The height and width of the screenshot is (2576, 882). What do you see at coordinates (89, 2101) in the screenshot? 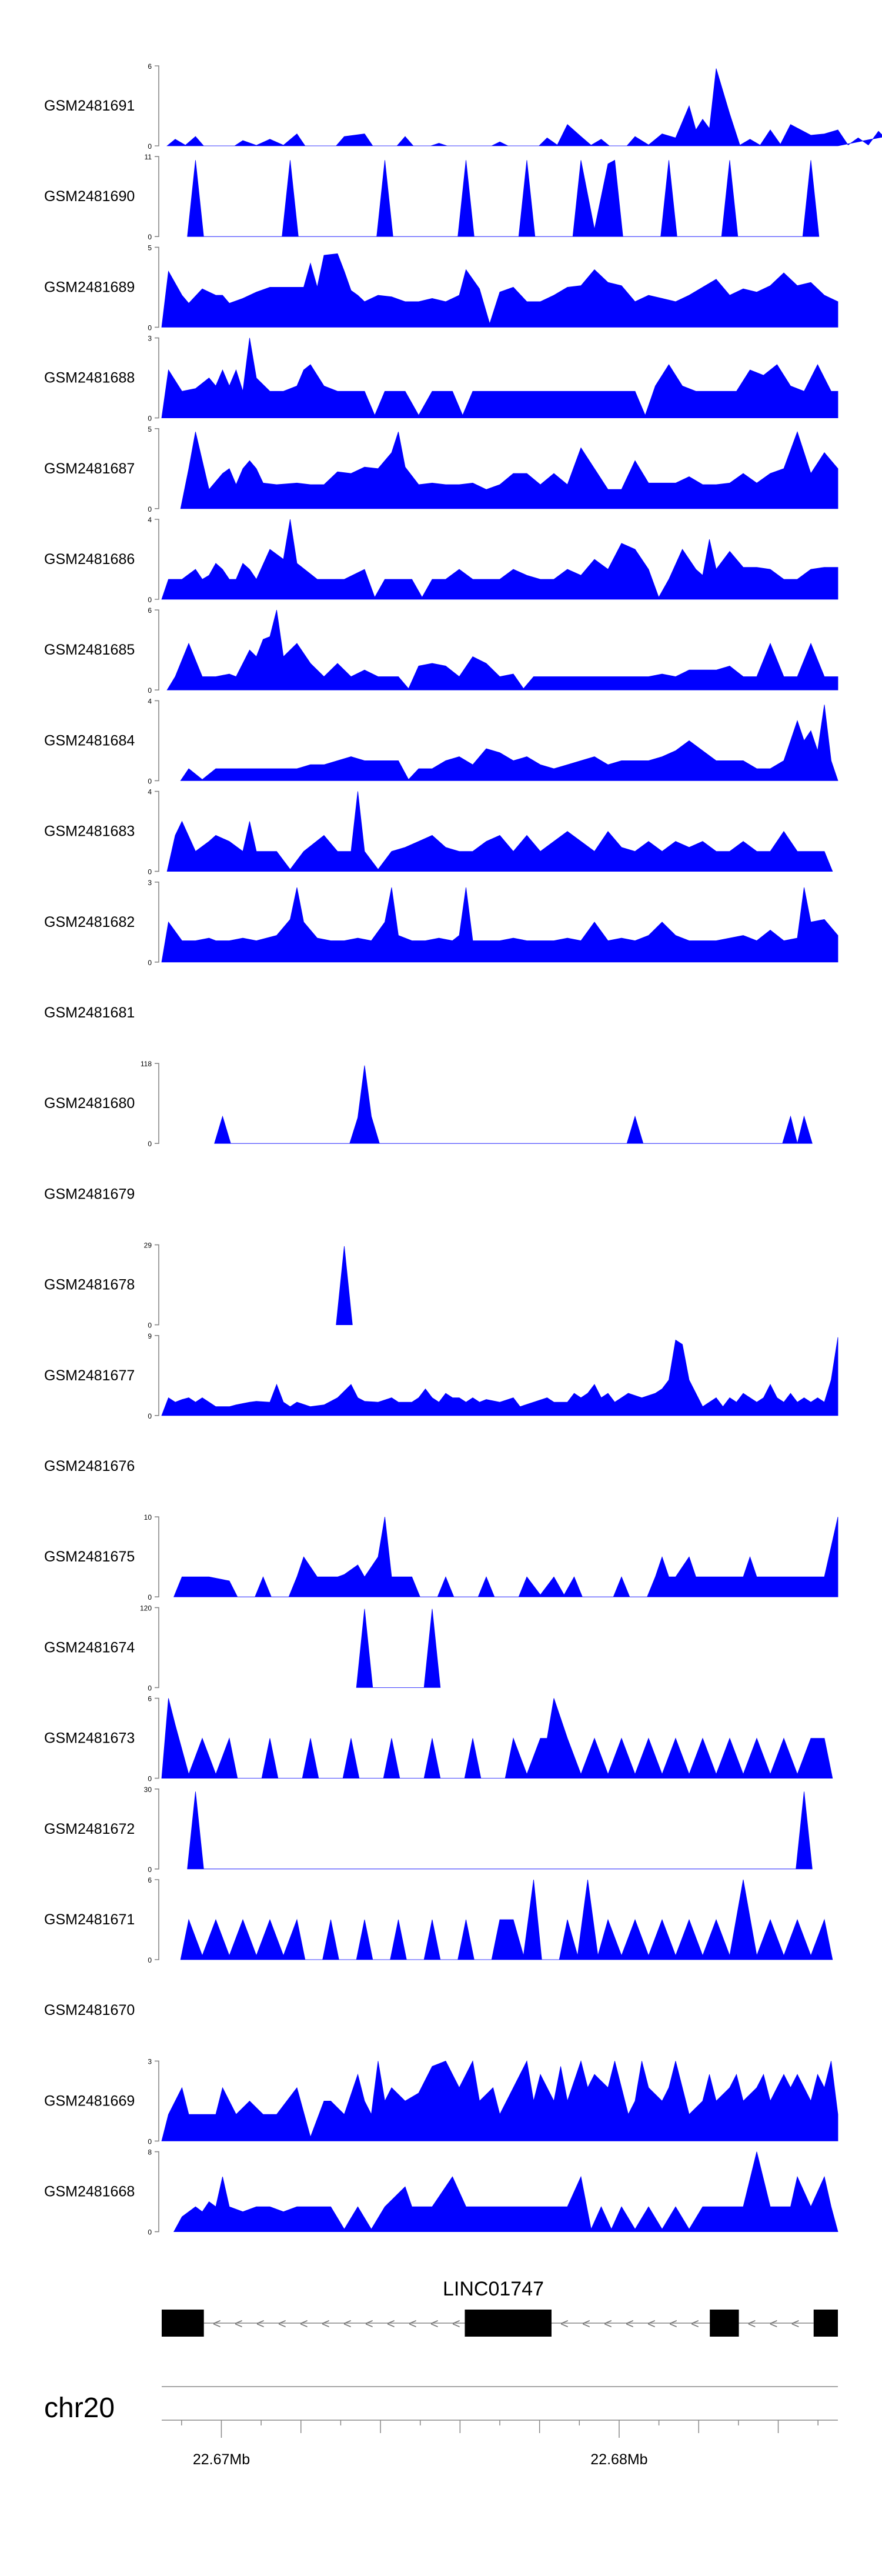
I see `track-label: GSM2481669` at bounding box center [89, 2101].